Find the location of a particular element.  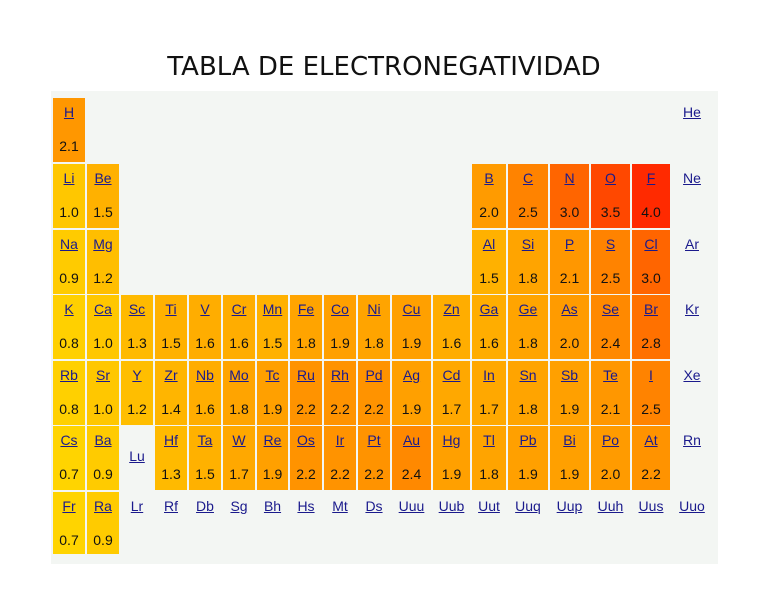

element-link-ds: Ds is located at coordinates (374, 506).